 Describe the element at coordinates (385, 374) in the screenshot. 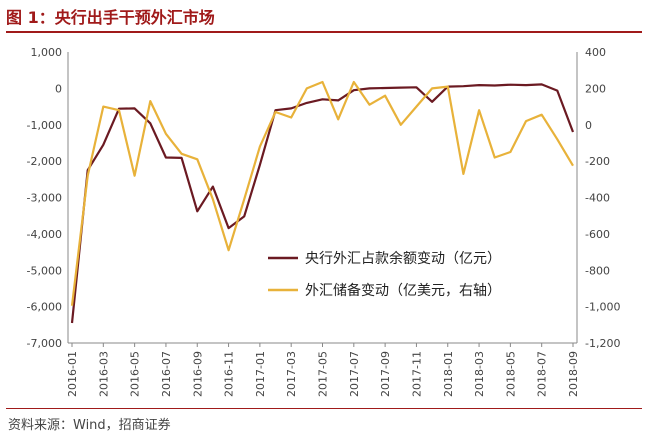

I see `x-tick-label: 2017-09` at that location.